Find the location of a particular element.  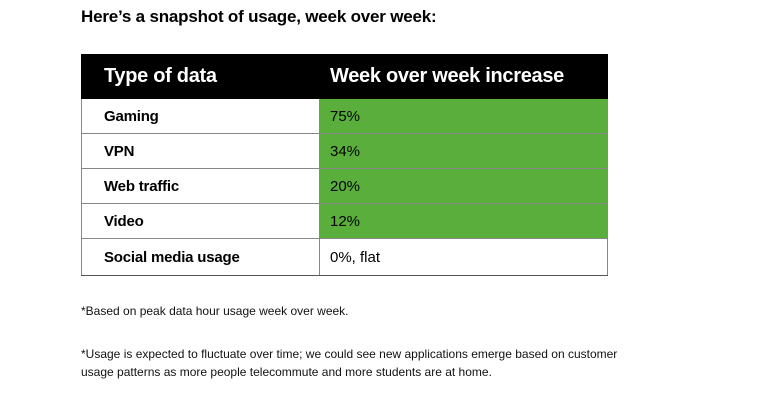

table-row: Video 12% is located at coordinates (344, 221).